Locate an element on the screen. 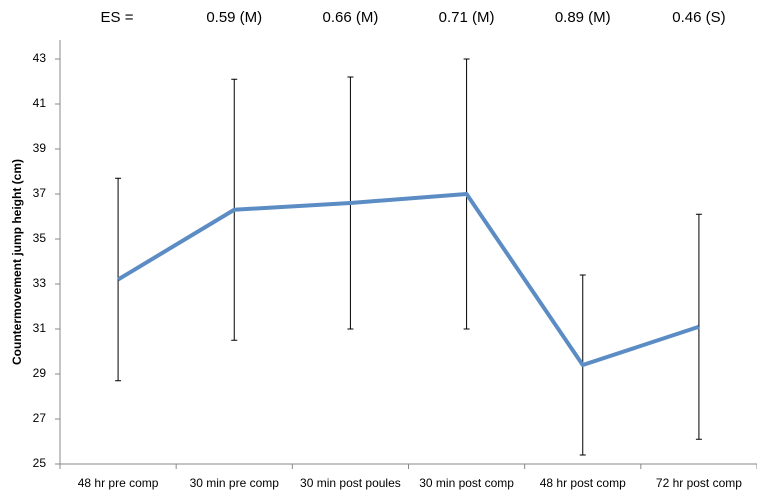 This screenshot has height=499, width=757. y-tick-label: 39 is located at coordinates (40, 148).